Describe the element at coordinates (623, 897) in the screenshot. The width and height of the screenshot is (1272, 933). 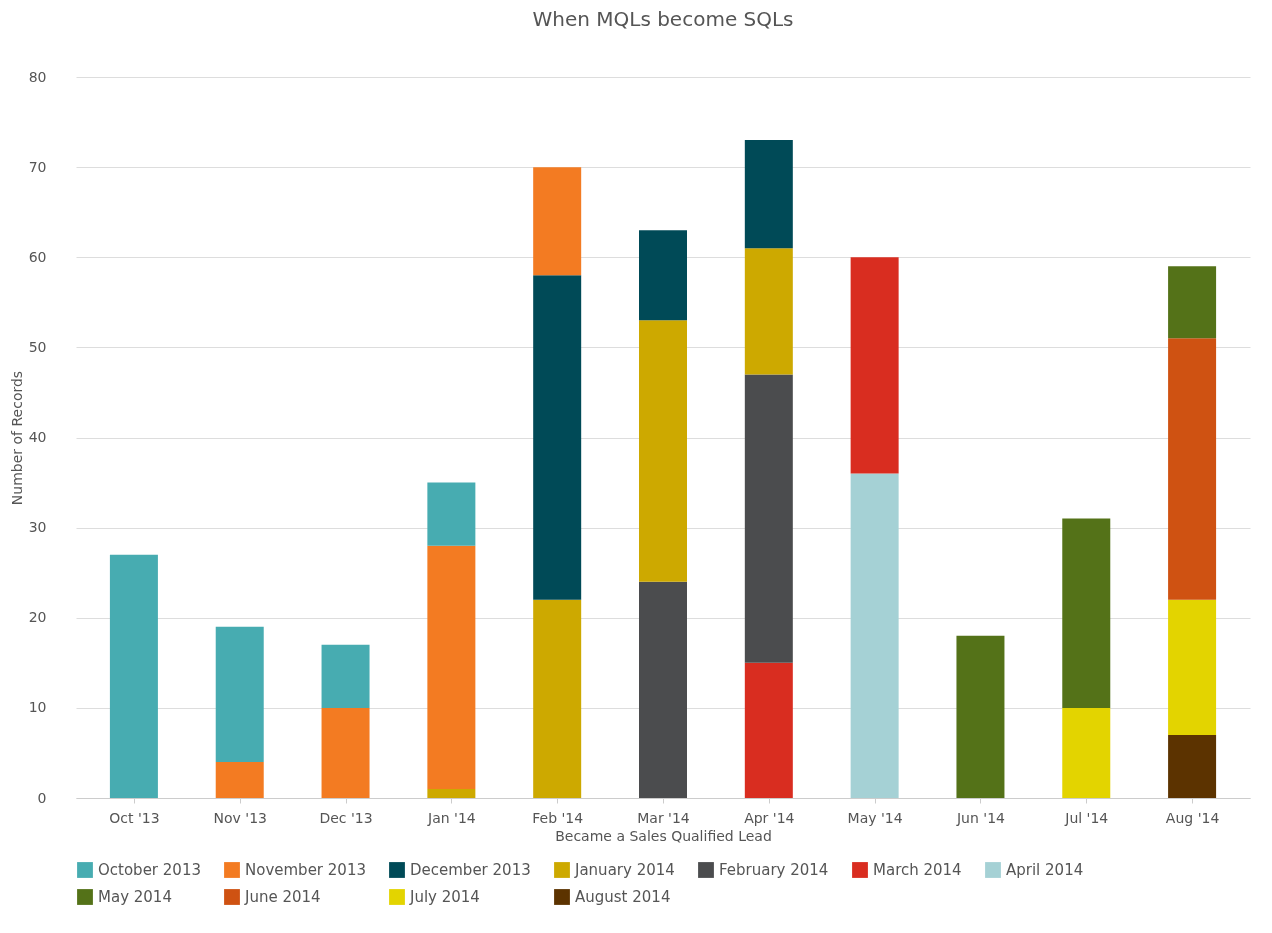
I see `legend-label: August 2014` at that location.